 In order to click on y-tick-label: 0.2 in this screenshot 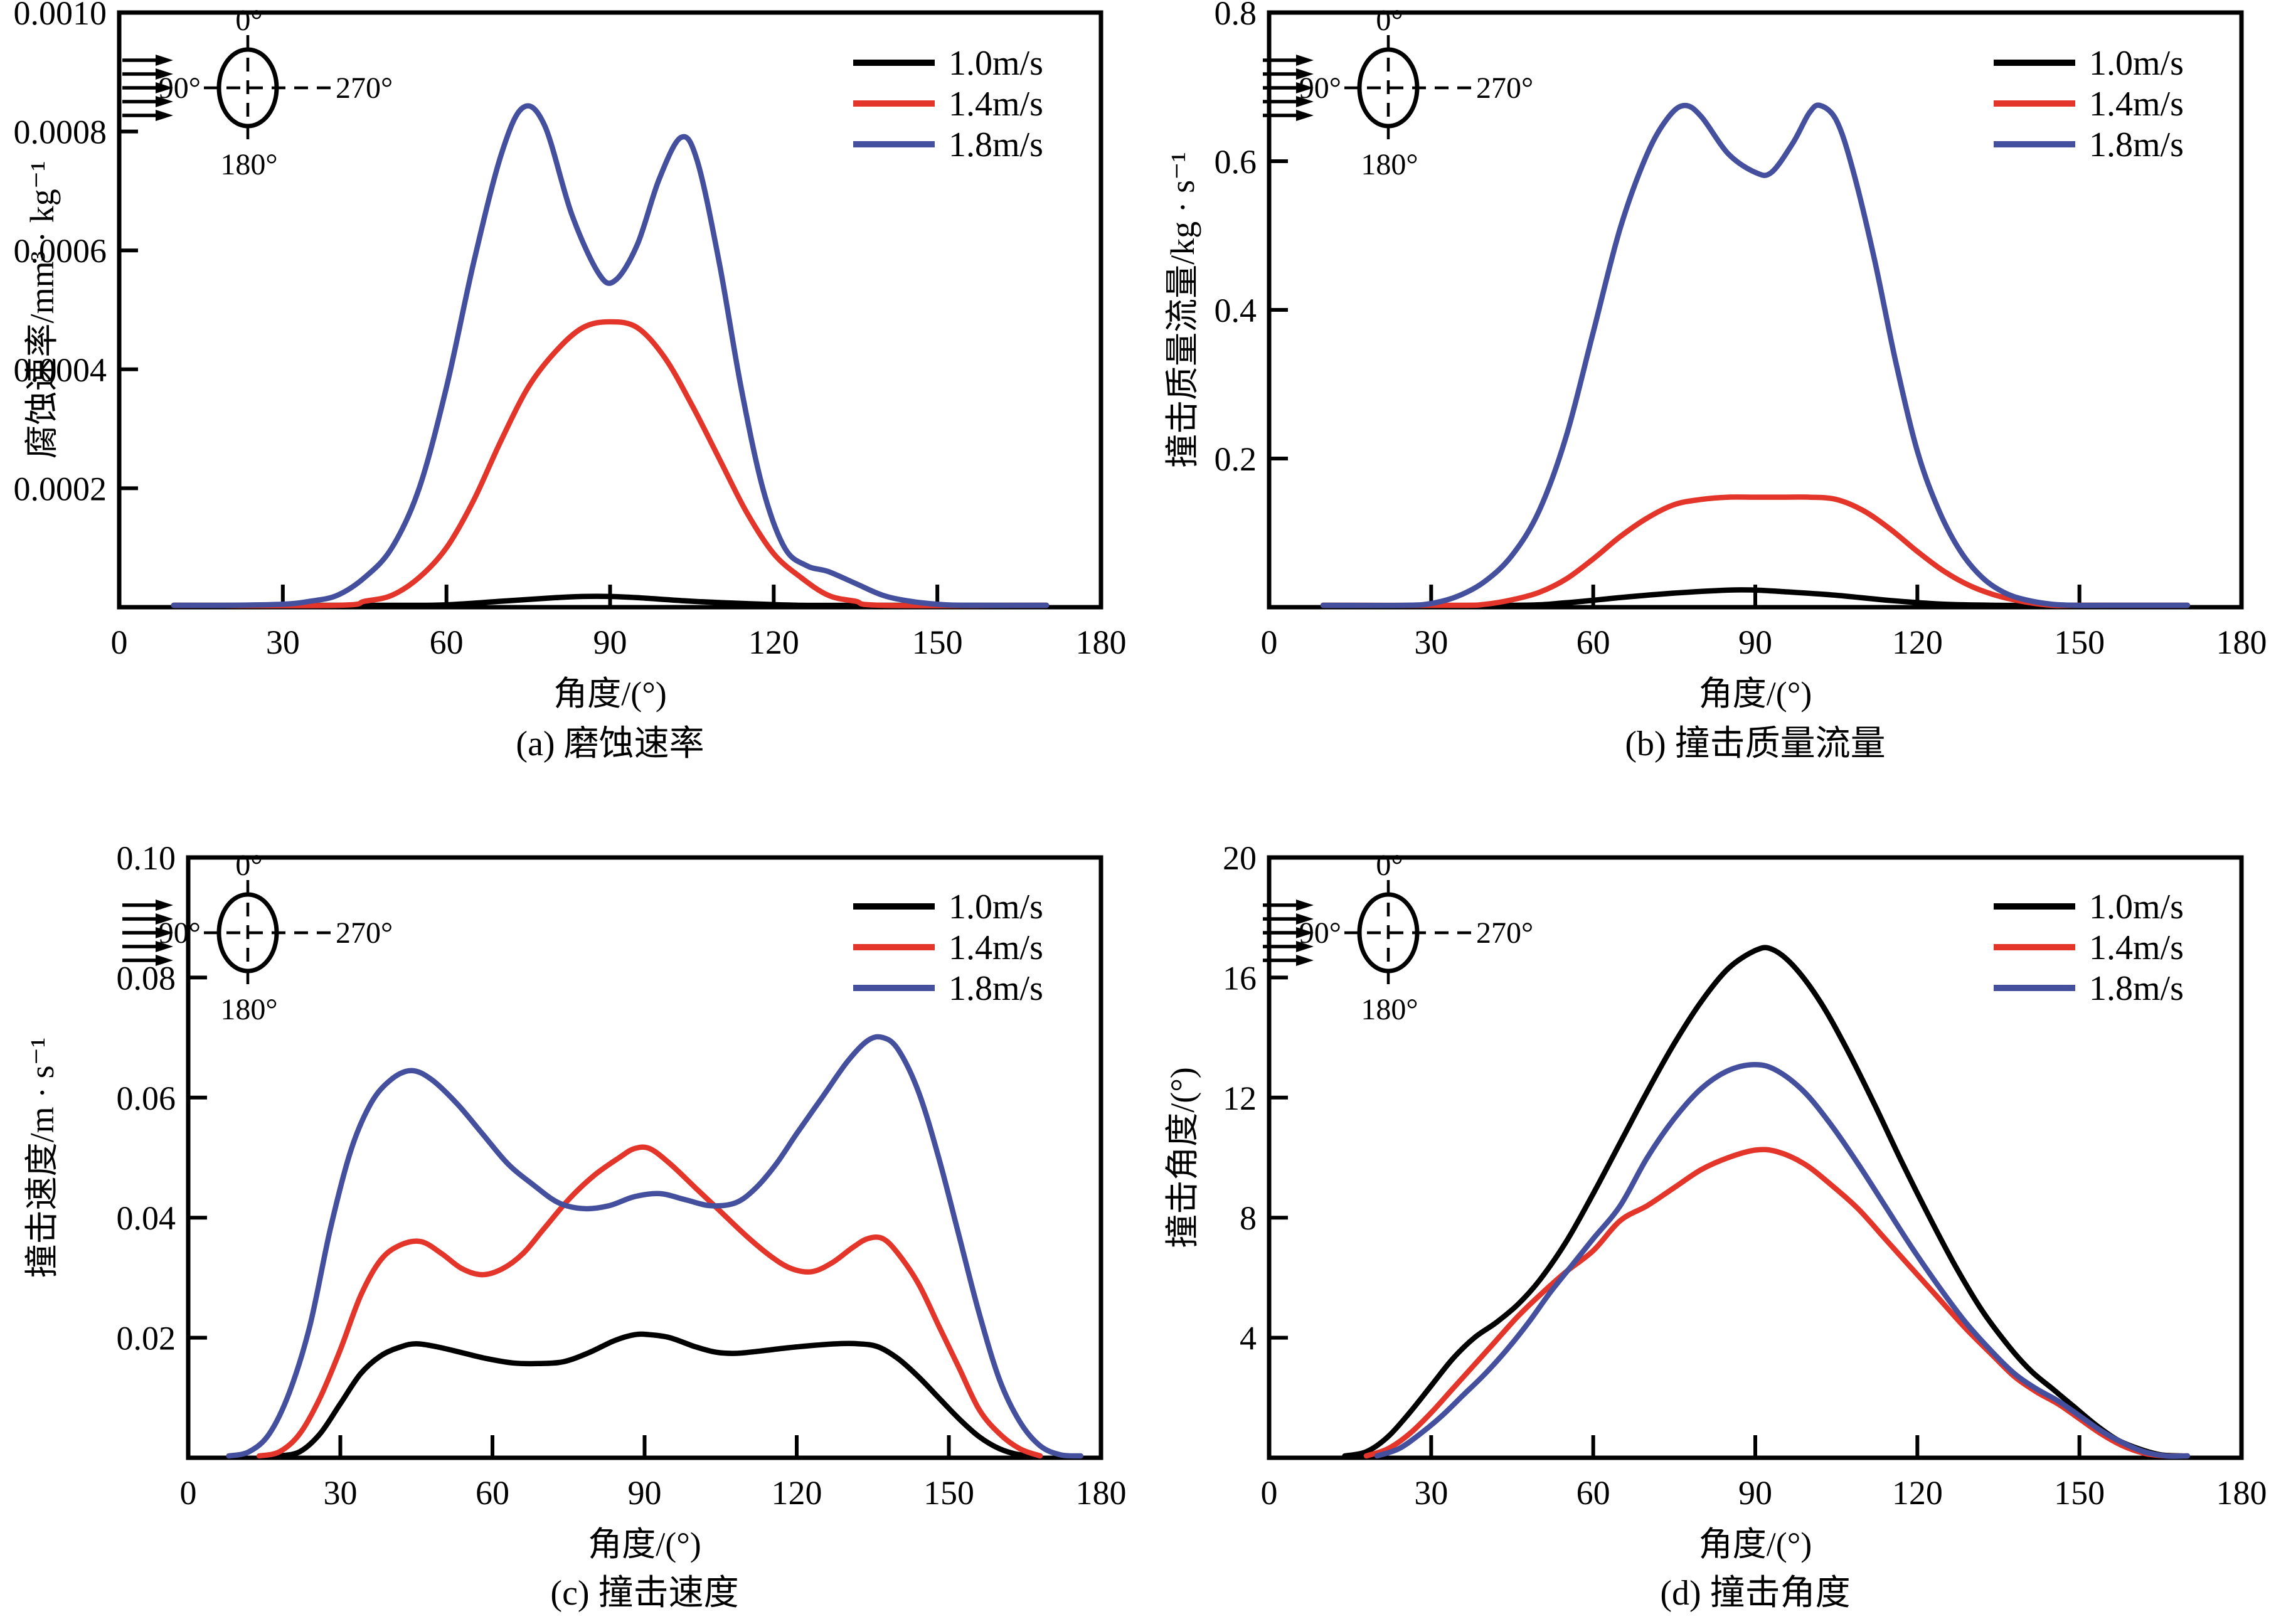, I will do `click(1236, 459)`.